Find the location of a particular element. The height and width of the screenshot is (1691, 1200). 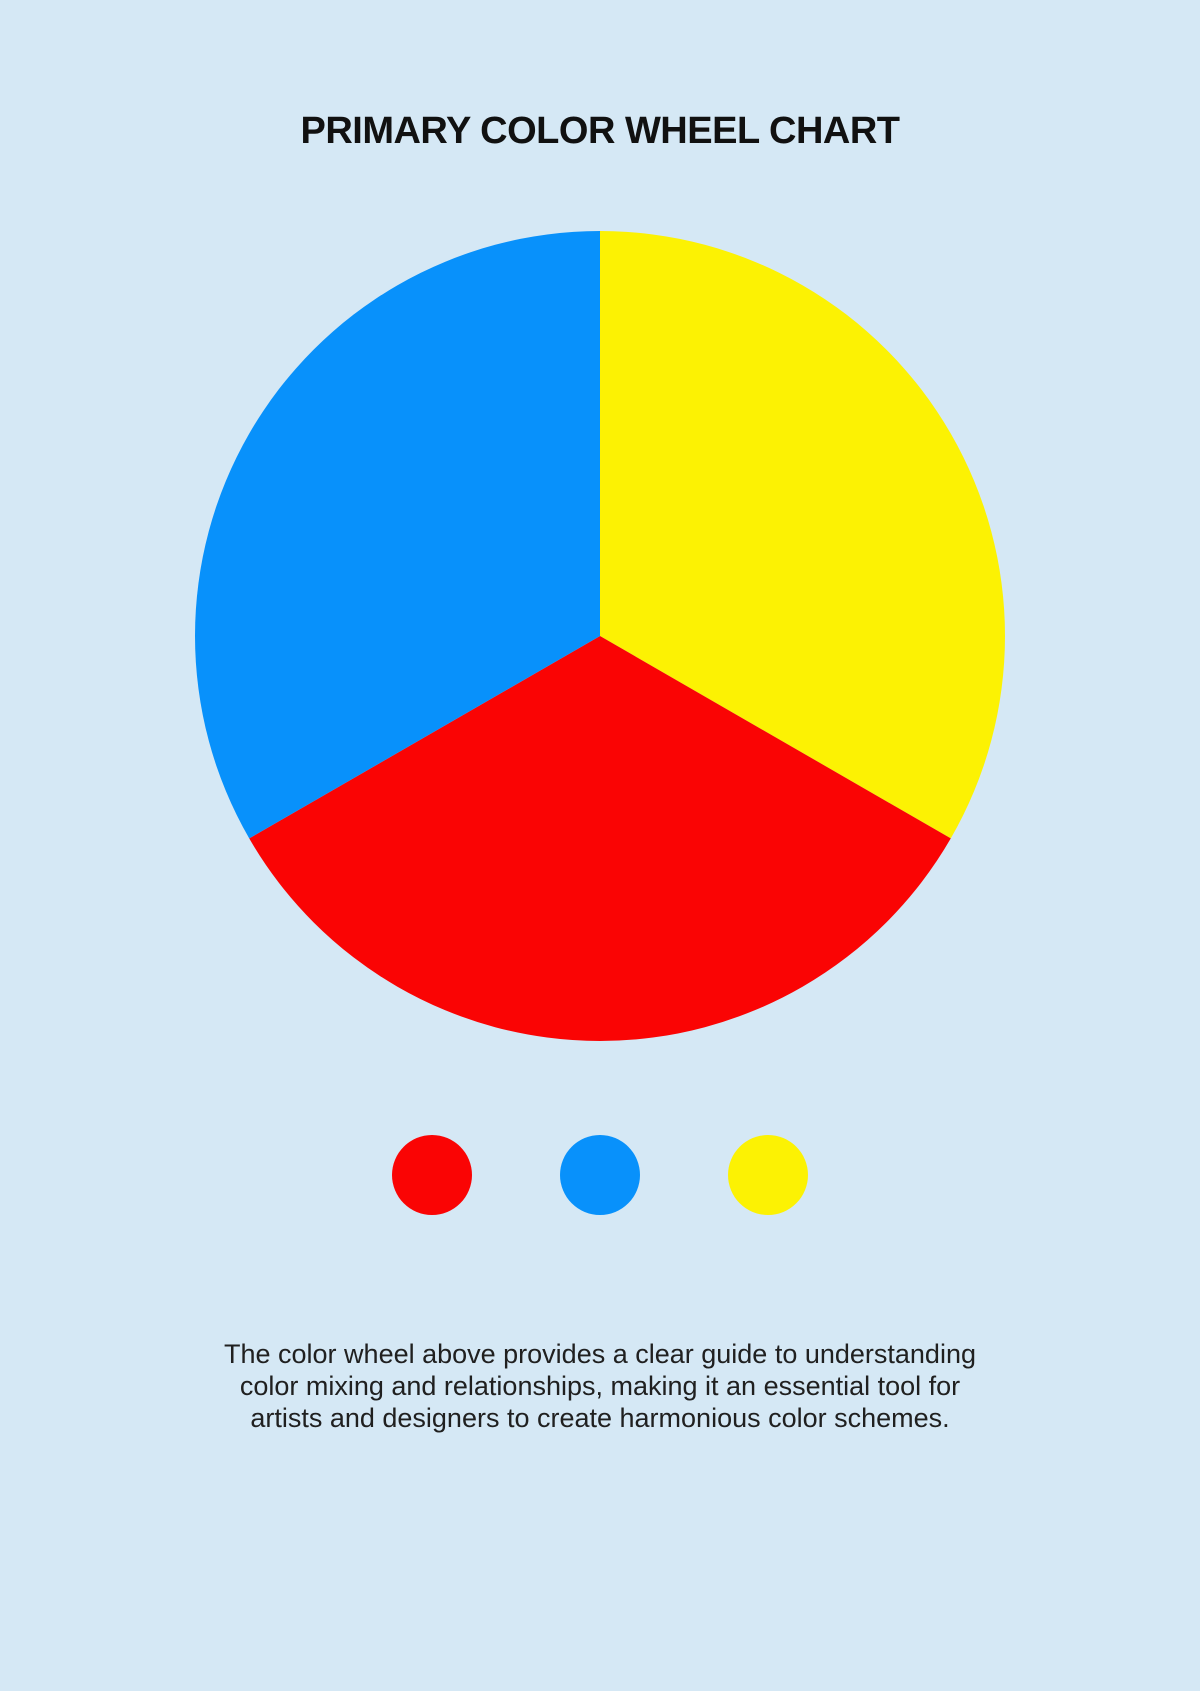

pie-slice-red is located at coordinates (600, 838).